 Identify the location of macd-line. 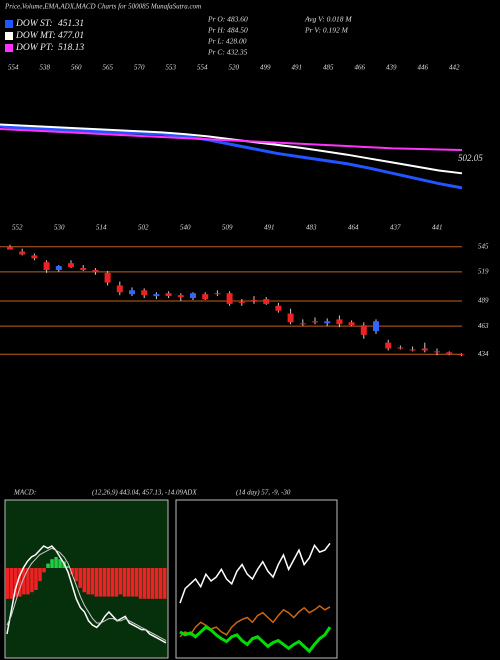
(86, 594).